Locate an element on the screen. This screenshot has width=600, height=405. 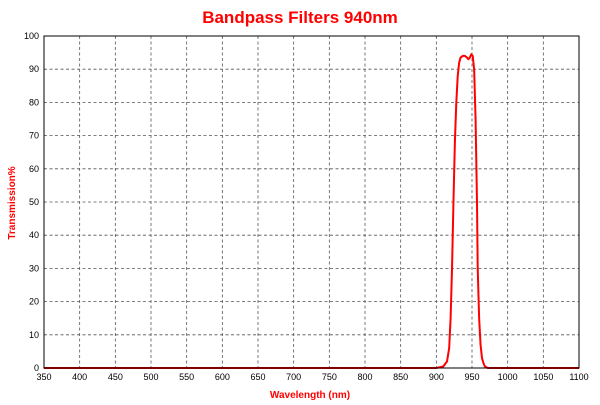
y-tick-label: 100 is located at coordinates (31, 36).